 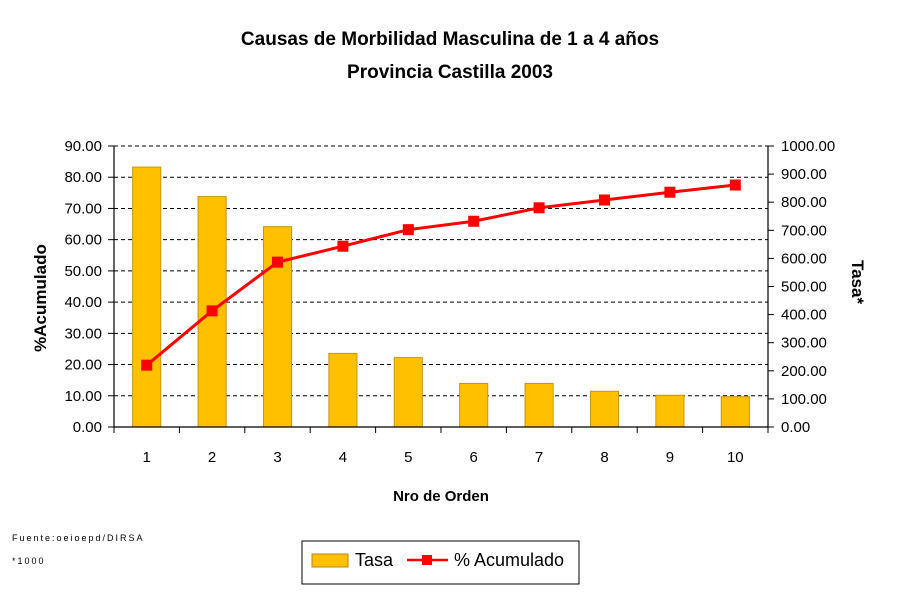 What do you see at coordinates (277, 457) in the screenshot?
I see `x-tick-label: 3` at bounding box center [277, 457].